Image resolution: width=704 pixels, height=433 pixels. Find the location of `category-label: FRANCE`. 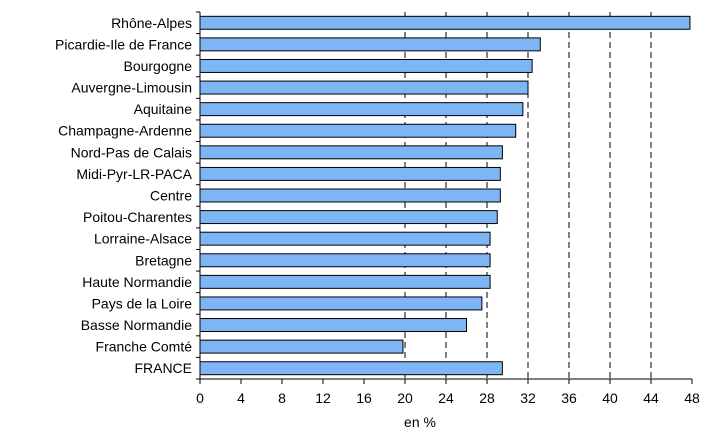

category-label: FRANCE is located at coordinates (163, 368).